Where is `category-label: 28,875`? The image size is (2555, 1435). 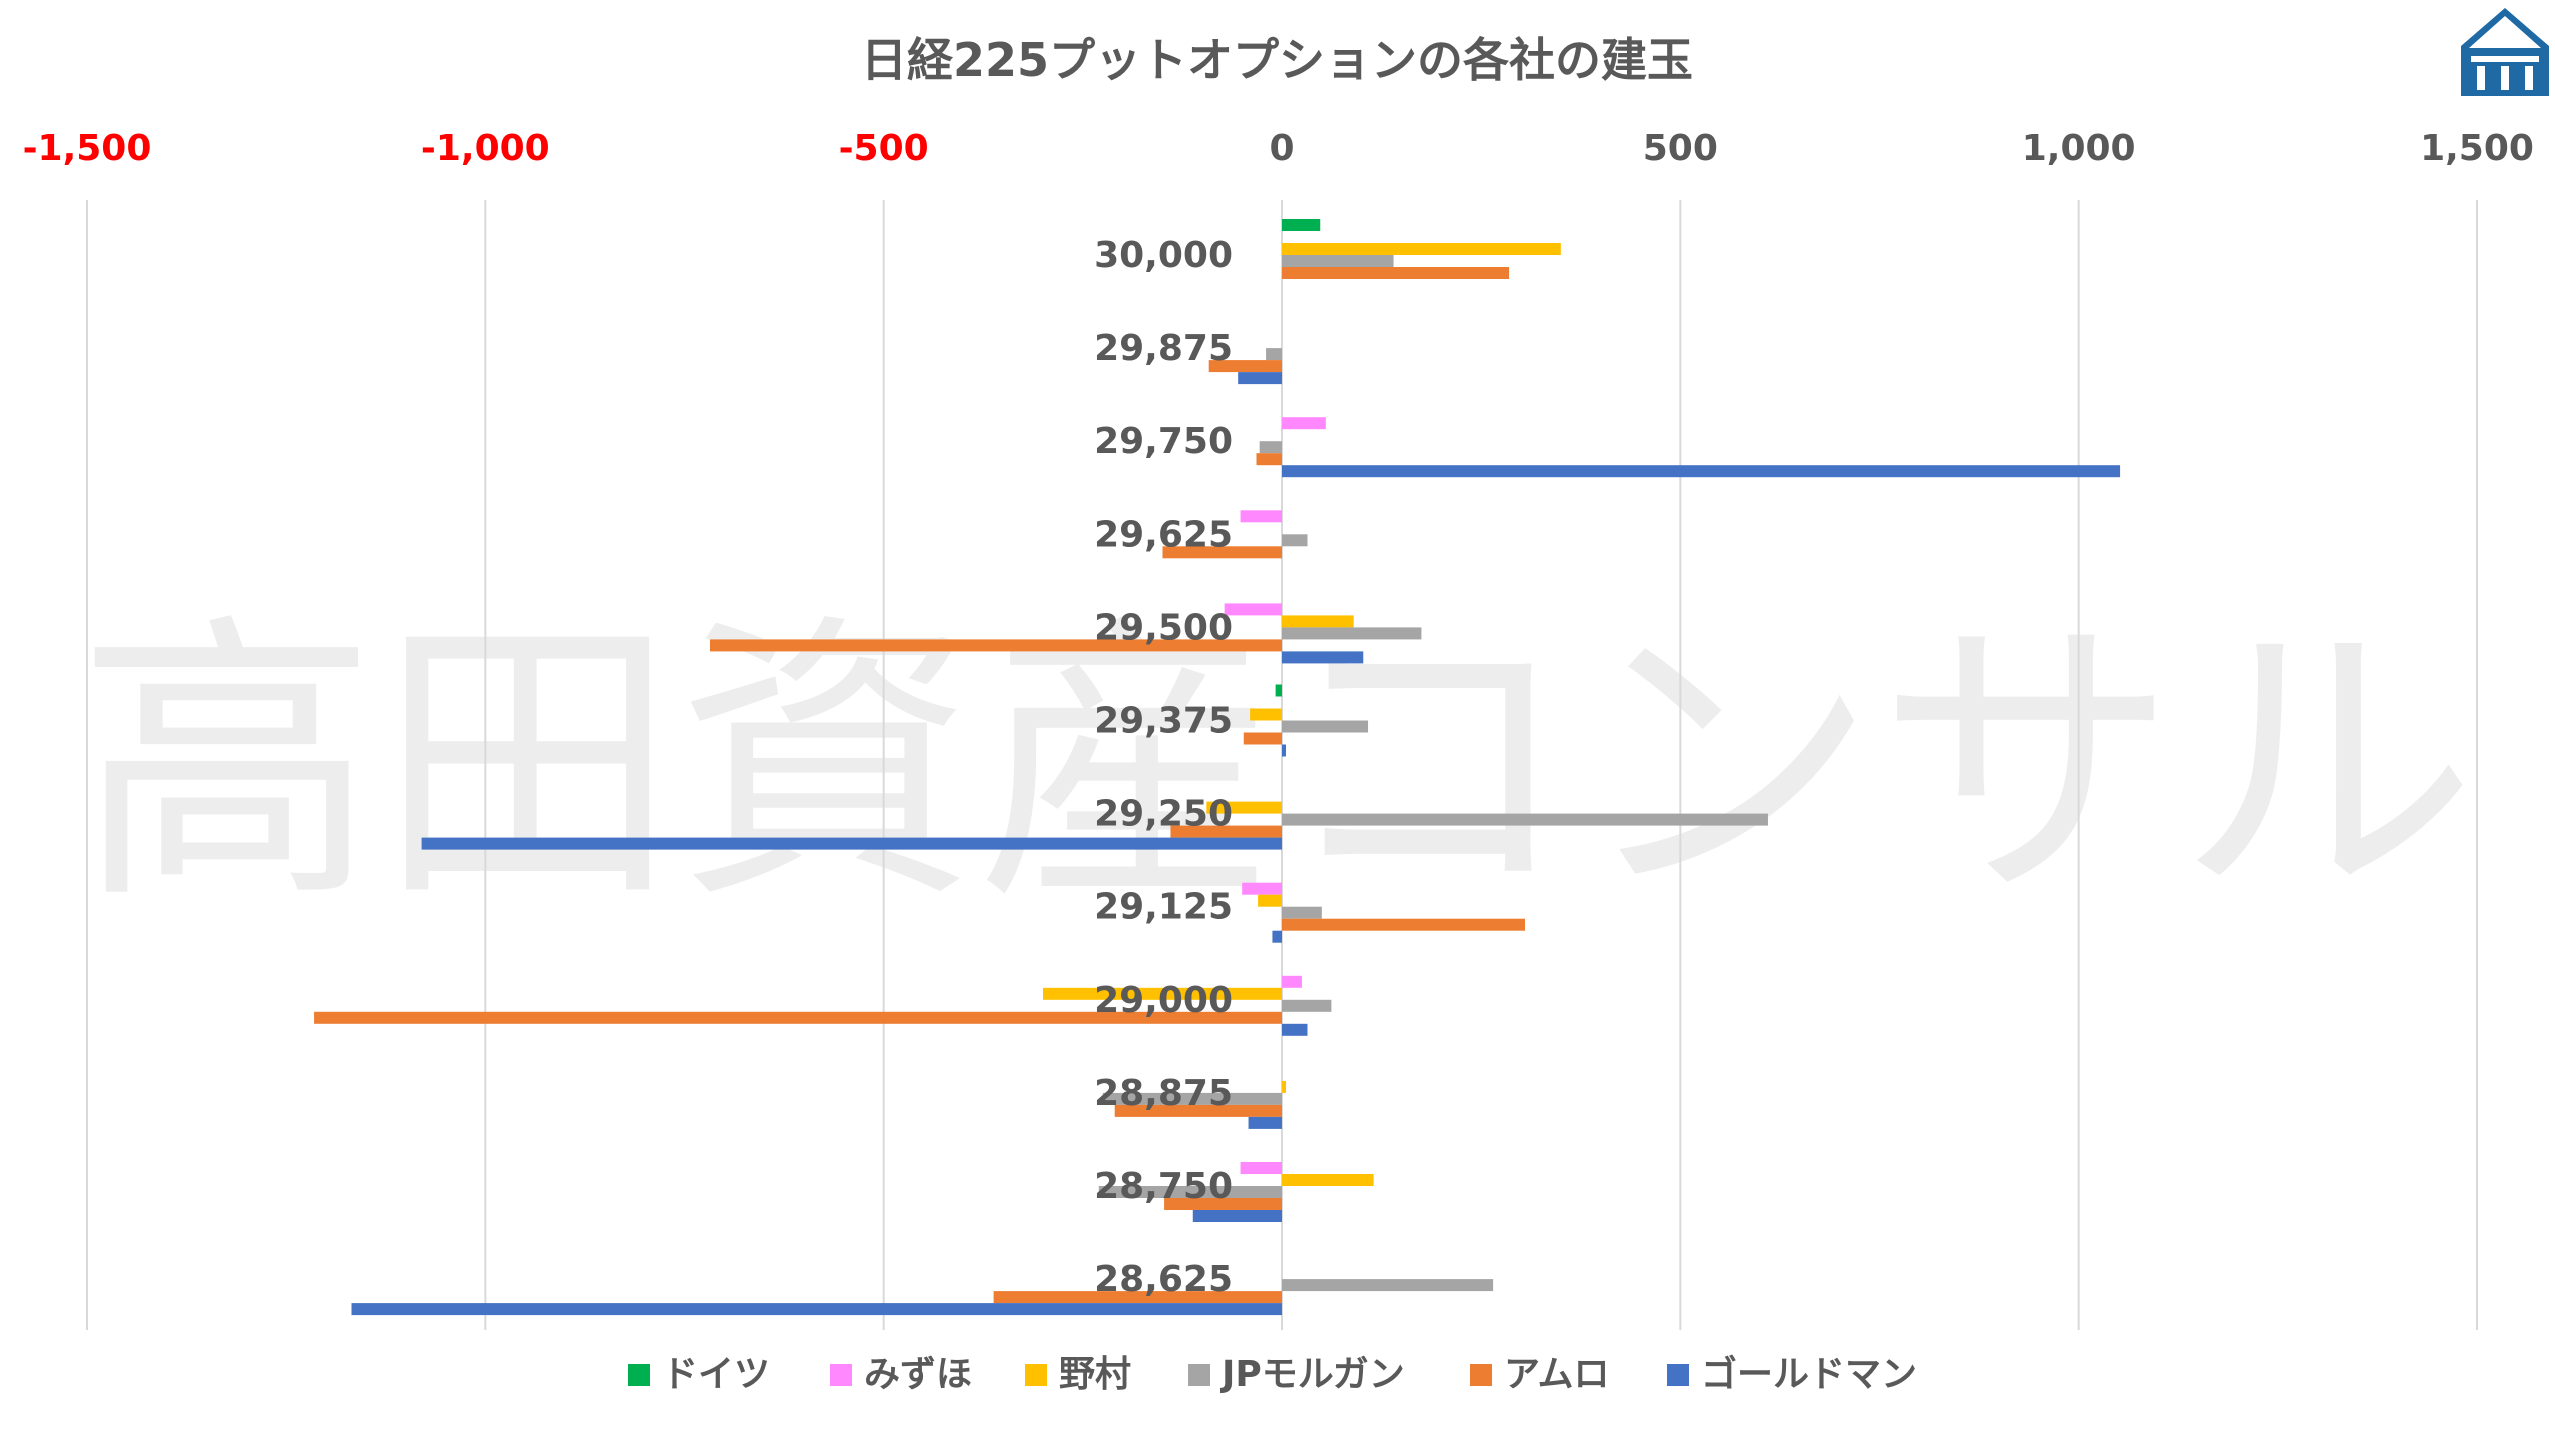 category-label: 28,875 is located at coordinates (1163, 1093).